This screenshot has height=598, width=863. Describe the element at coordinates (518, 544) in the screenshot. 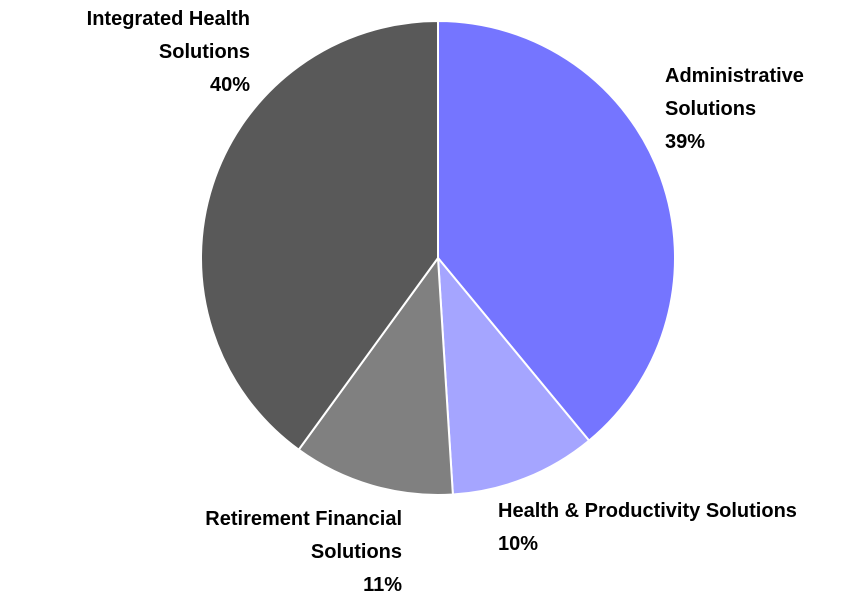

I see `value-label: 10%` at that location.